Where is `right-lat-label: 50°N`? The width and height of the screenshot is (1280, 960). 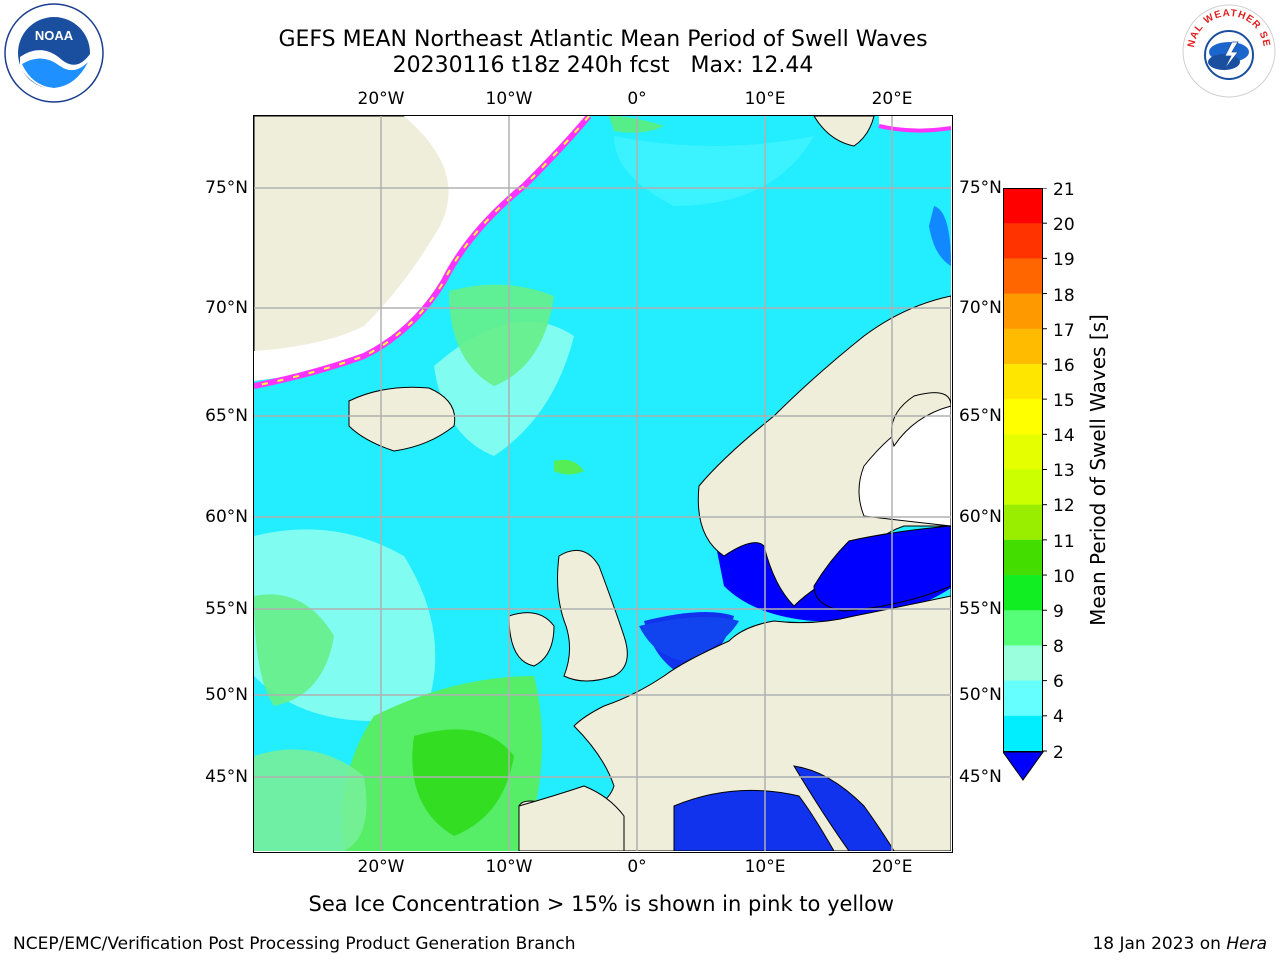 right-lat-label: 50°N is located at coordinates (980, 695).